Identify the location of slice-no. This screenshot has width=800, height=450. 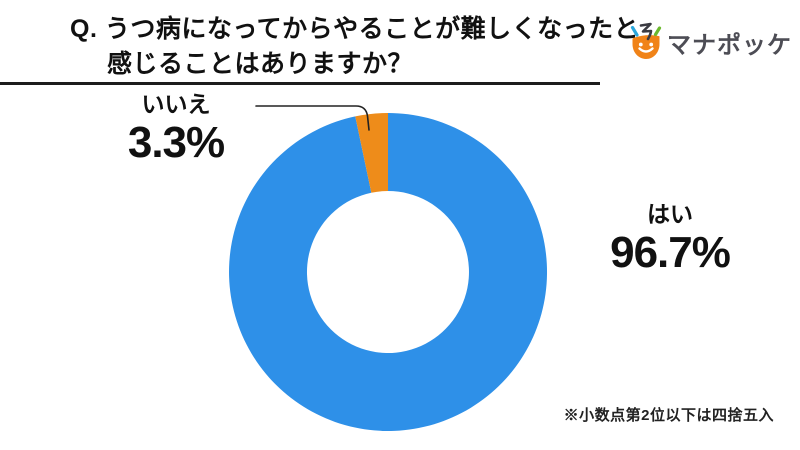
(371, 153).